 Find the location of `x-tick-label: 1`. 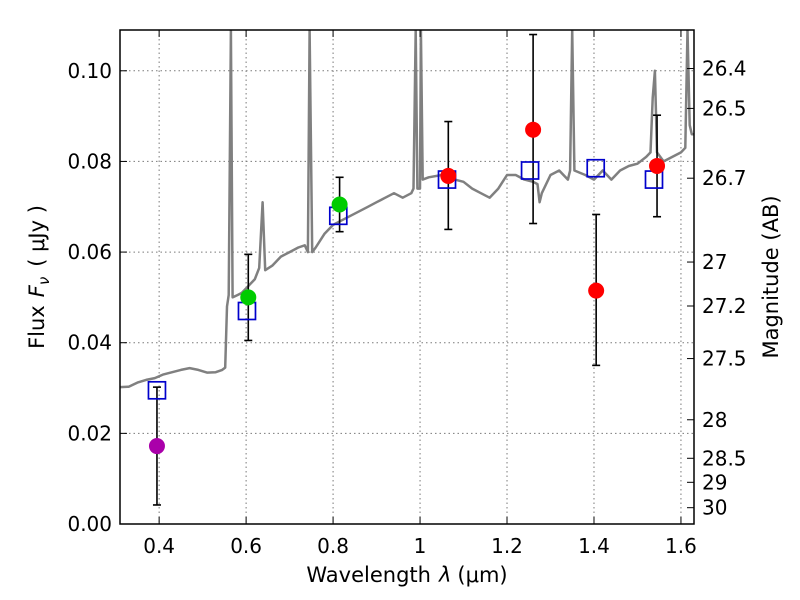

x-tick-label: 1 is located at coordinates (420, 546).